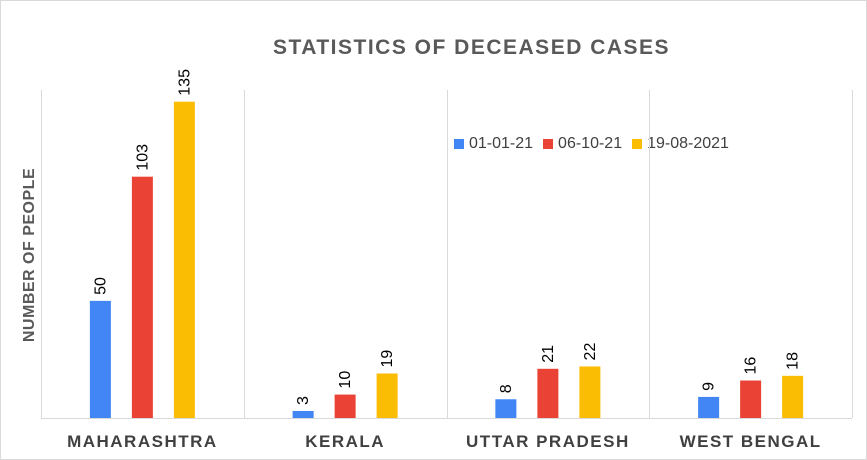  I want to click on data-label: 50, so click(100, 286).